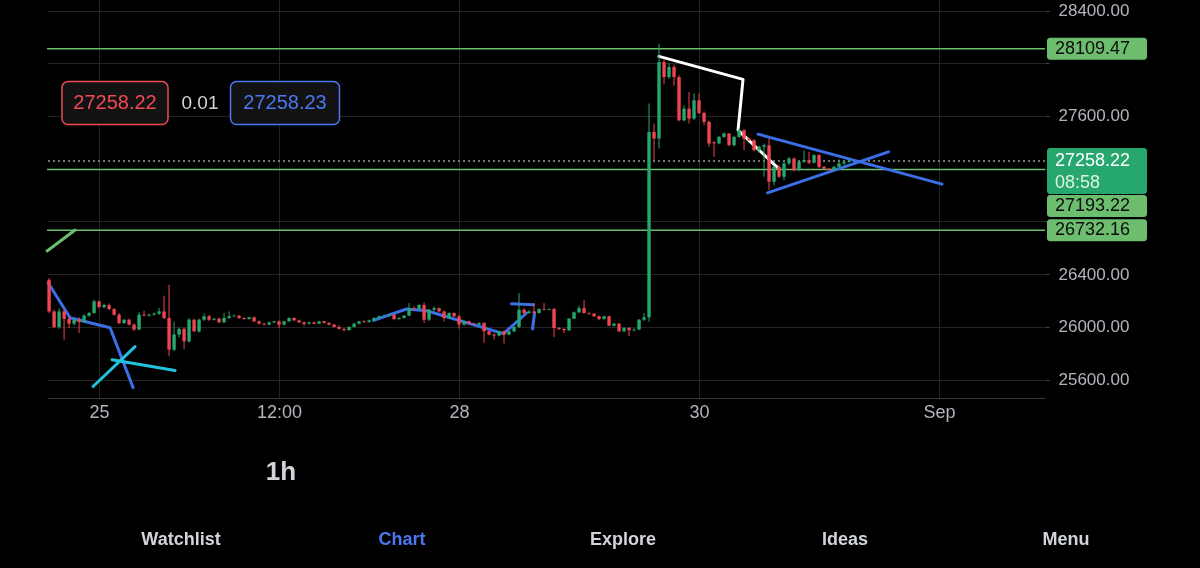  I want to click on annotation: 27258.23, so click(285, 102).